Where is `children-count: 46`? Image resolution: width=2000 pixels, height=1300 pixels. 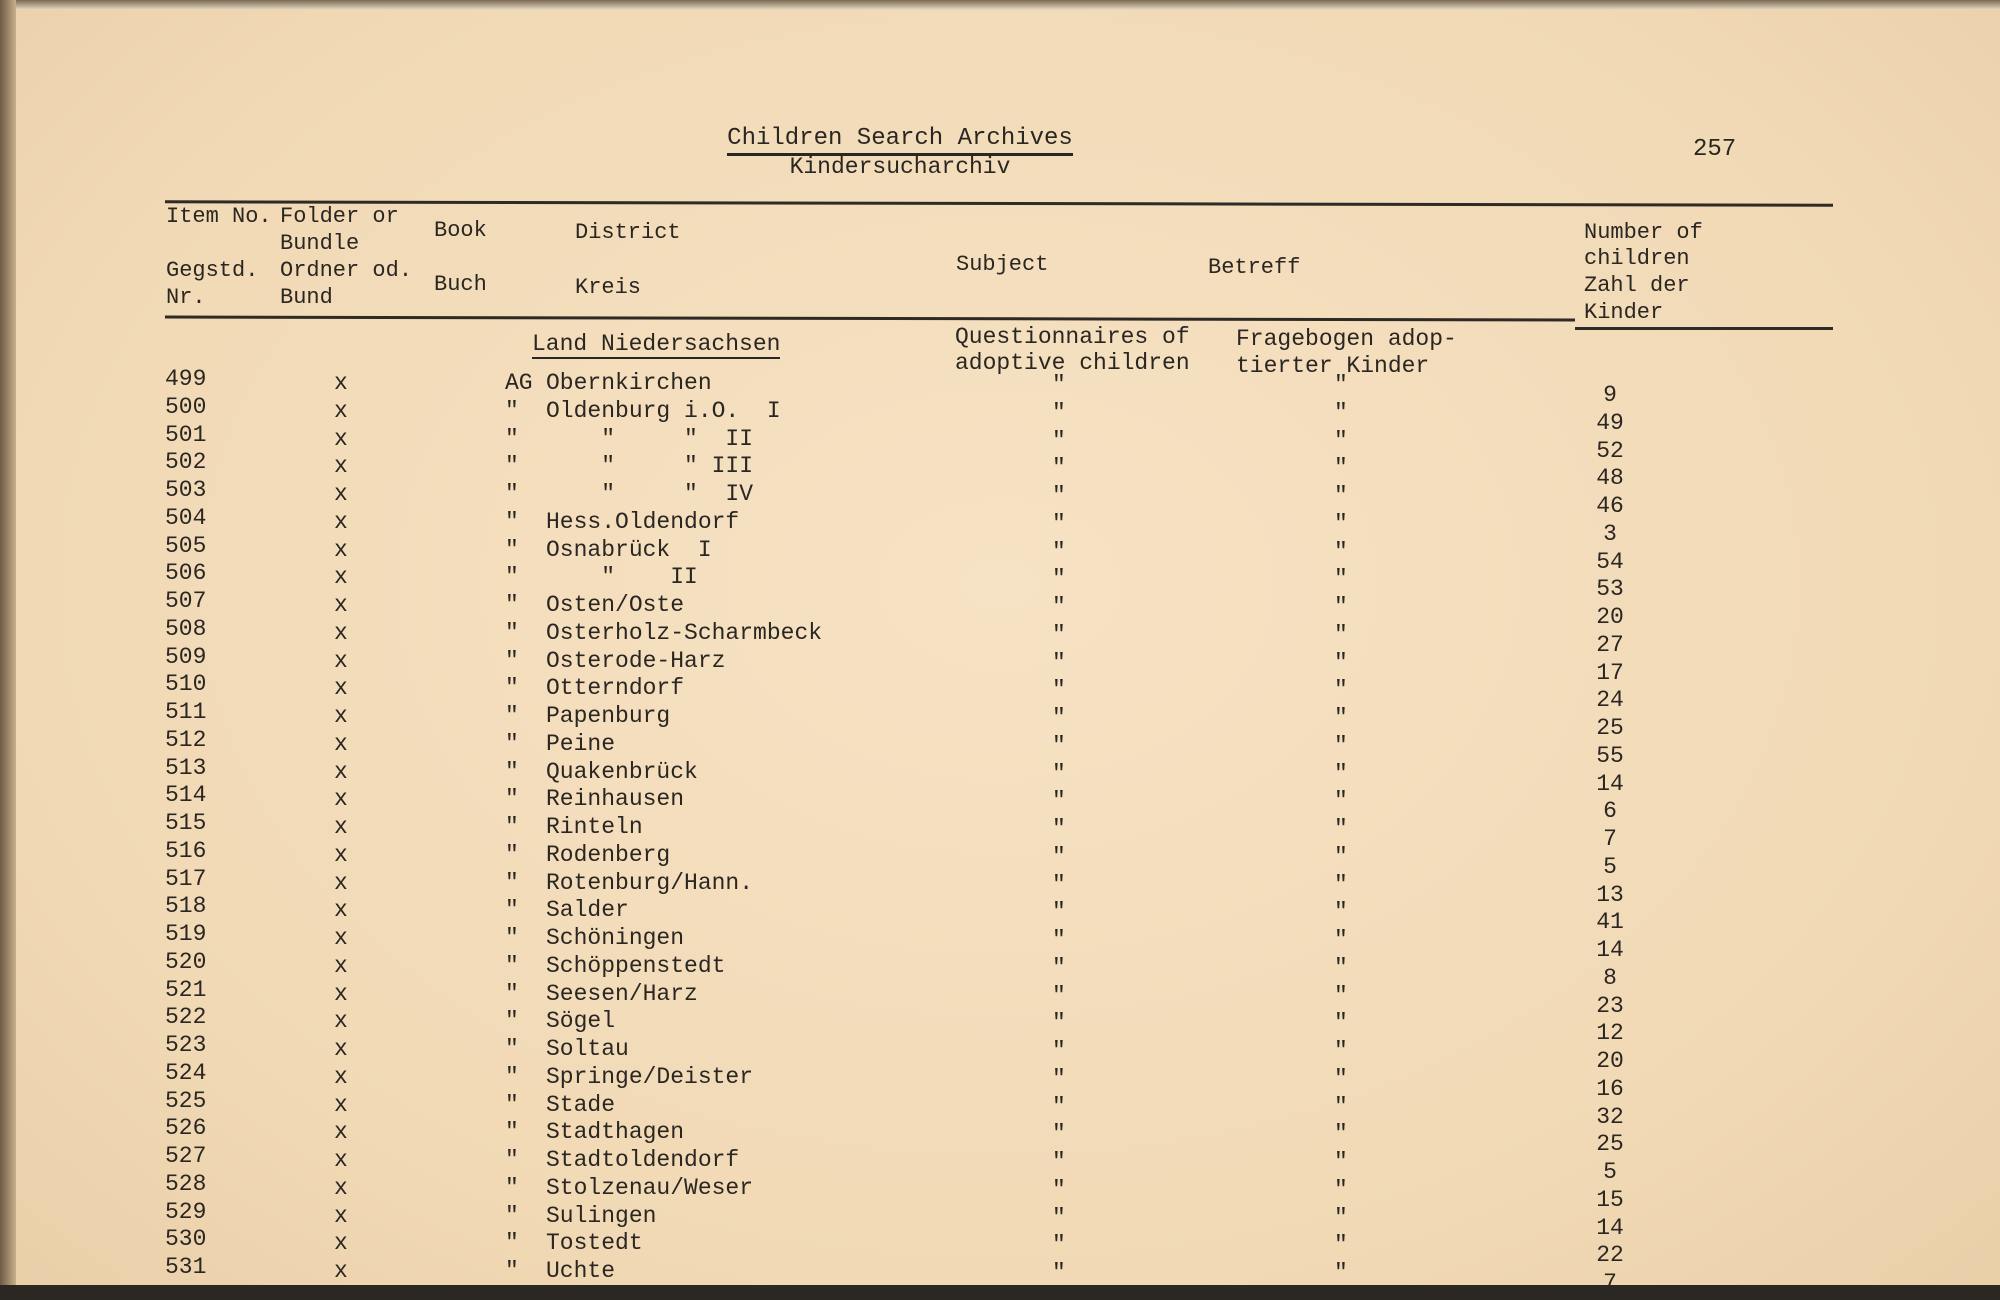
children-count: 46 is located at coordinates (1610, 506).